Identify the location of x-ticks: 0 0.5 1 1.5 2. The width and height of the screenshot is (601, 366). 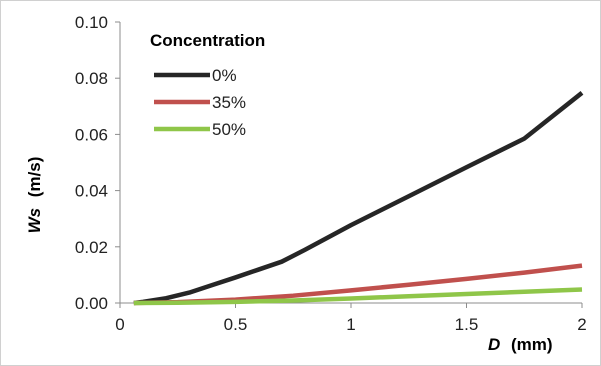
(351, 318).